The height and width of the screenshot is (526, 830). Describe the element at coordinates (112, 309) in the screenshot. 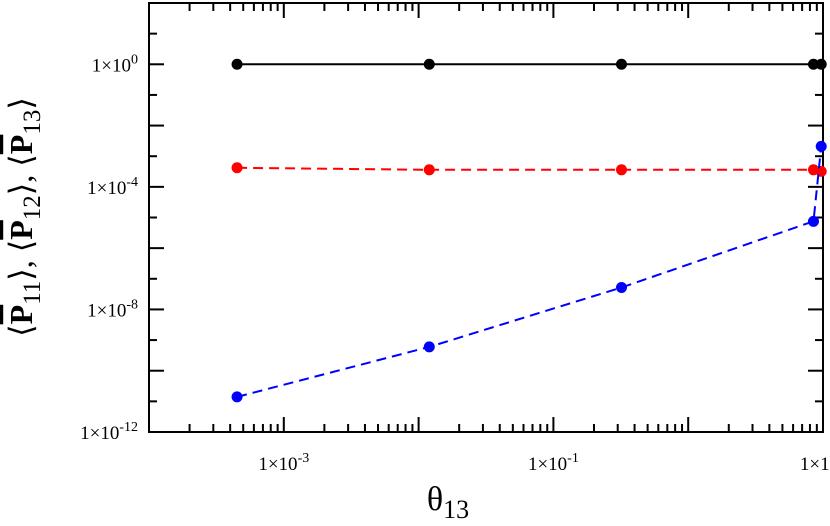

I see `y-tick-label: 1×10⁻⁸` at that location.